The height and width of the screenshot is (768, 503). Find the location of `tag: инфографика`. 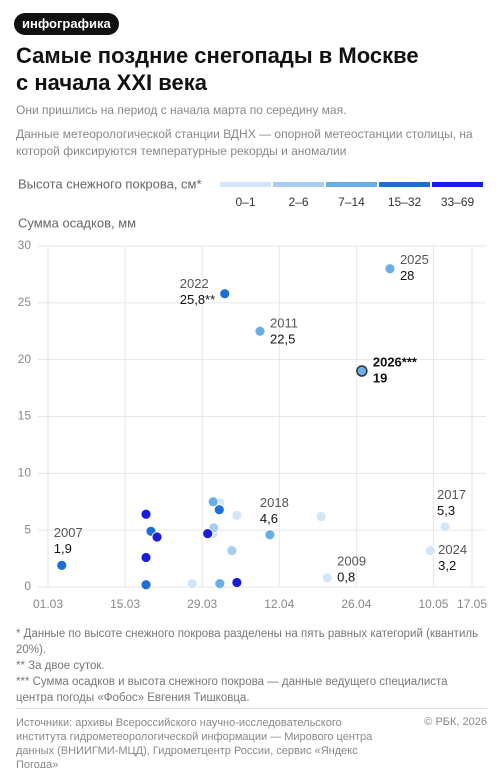

tag: инфографика is located at coordinates (66, 24).